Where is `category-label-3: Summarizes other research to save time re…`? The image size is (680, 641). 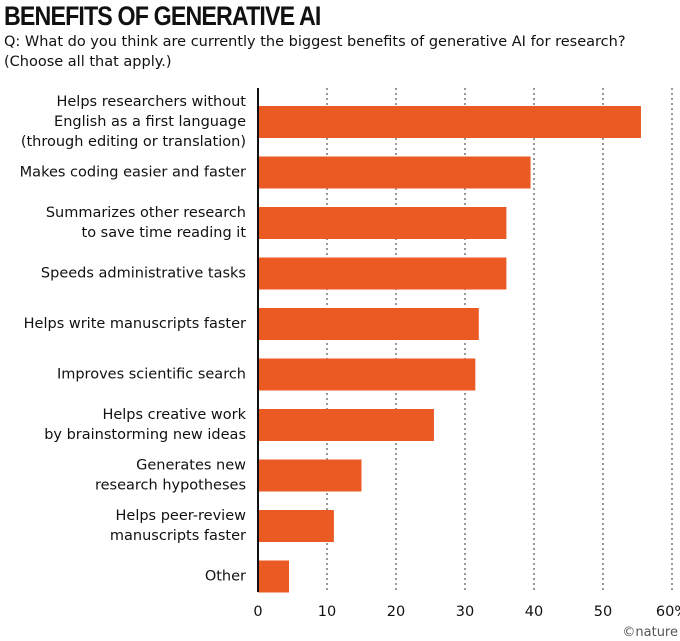 category-label-3: Summarizes other research to save time re… is located at coordinates (146, 223).